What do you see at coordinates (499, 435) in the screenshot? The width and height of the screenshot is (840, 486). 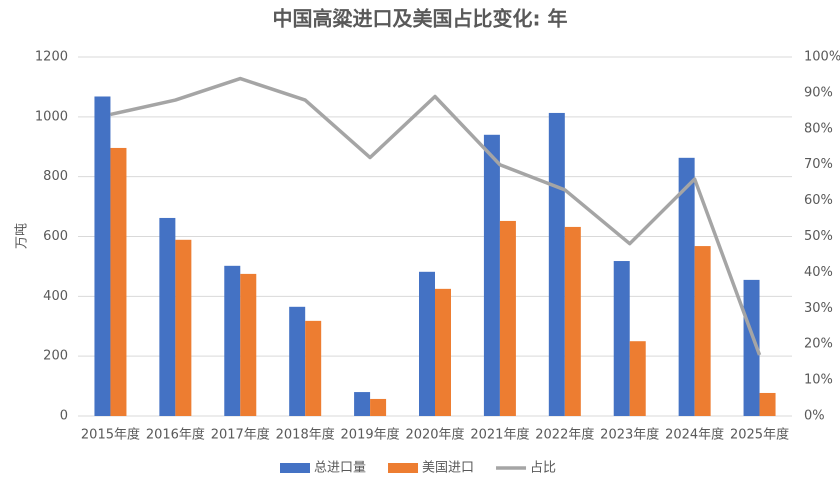 I see `x-tick-label: 2021年度` at bounding box center [499, 435].